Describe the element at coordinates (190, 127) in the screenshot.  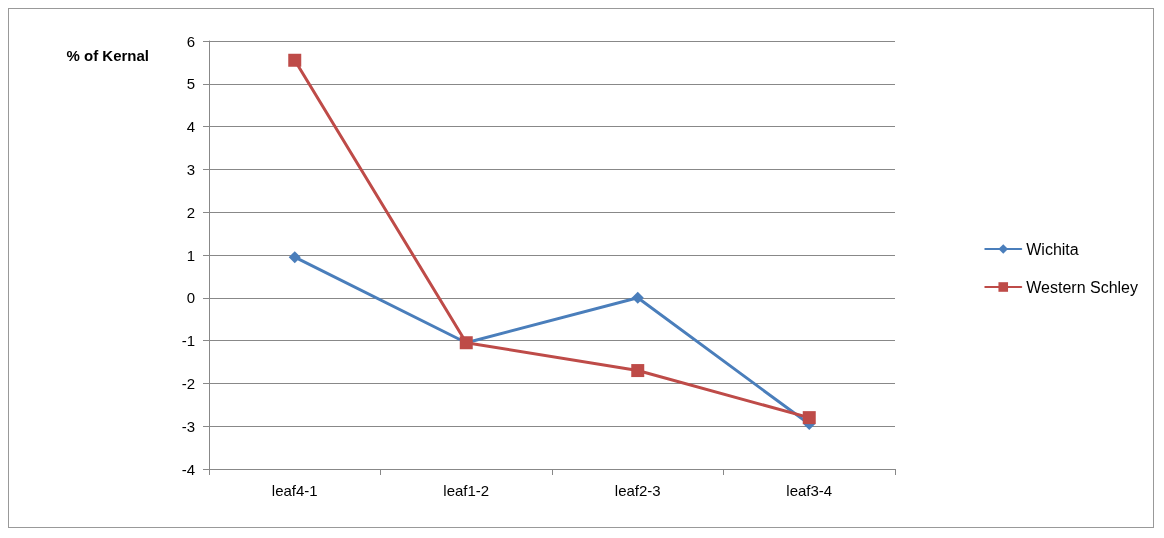
I see `y-tick-label: 4` at that location.